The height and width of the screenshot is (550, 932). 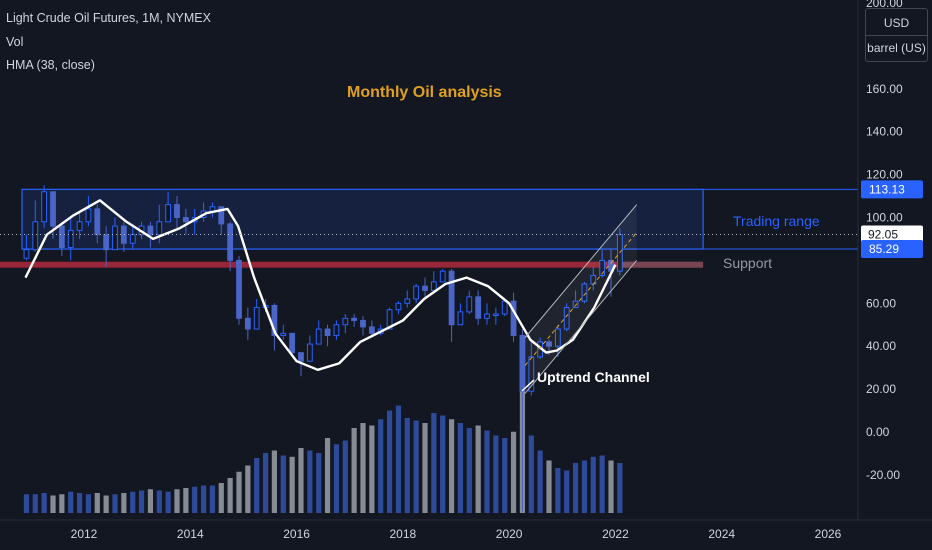 What do you see at coordinates (896, 48) in the screenshot?
I see `unit-label: barrel (US)` at bounding box center [896, 48].